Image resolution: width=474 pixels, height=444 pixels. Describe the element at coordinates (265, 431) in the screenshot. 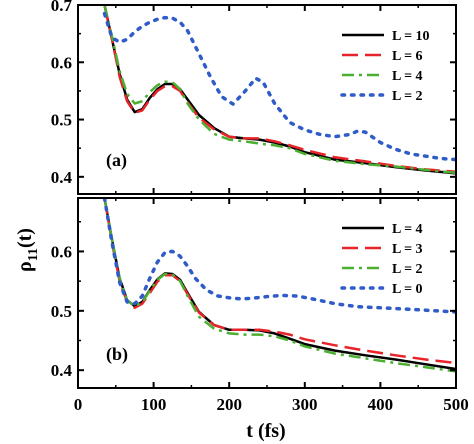

I see `x-axis-title: t (fs)` at that location.